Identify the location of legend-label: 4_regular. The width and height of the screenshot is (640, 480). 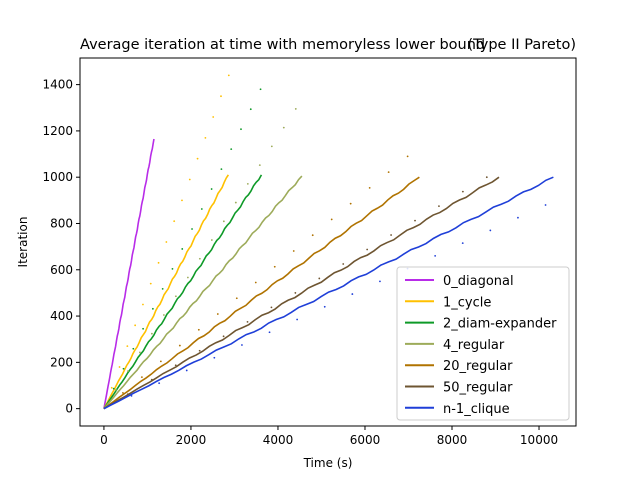
(474, 345).